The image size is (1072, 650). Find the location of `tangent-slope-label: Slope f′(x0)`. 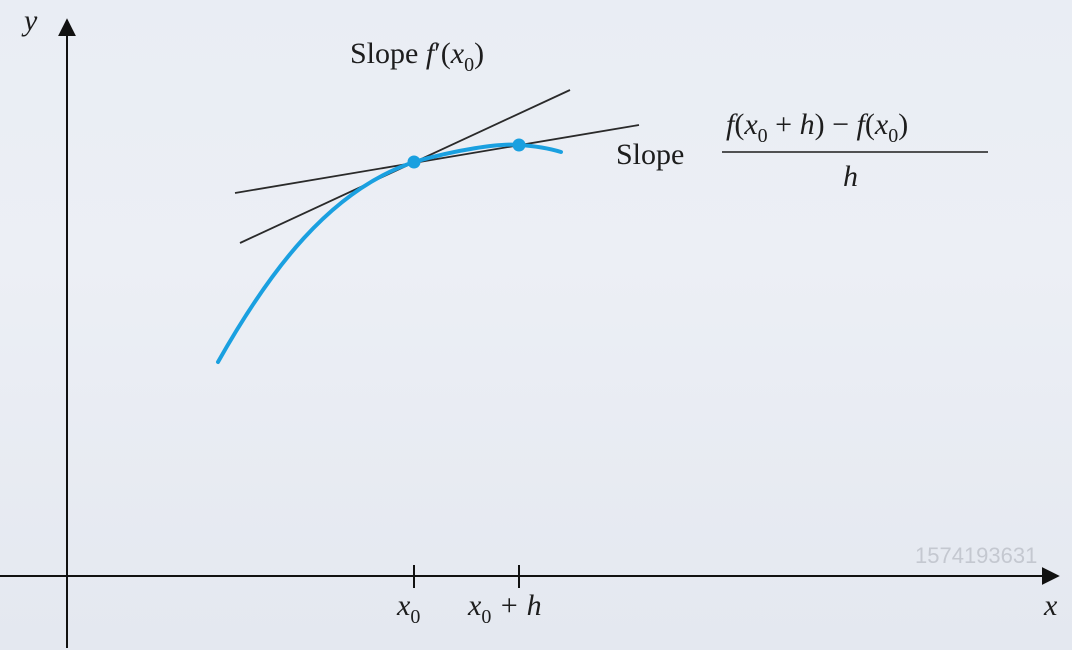

tangent-slope-label: Slope f′(x0) is located at coordinates (417, 56).